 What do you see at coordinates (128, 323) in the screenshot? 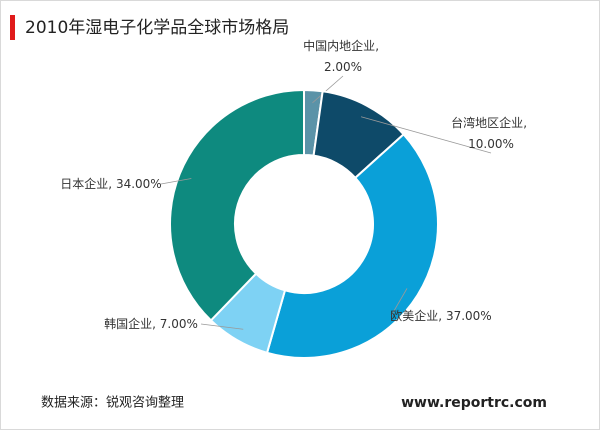
I see `category-label: 韩国企业` at bounding box center [128, 323].